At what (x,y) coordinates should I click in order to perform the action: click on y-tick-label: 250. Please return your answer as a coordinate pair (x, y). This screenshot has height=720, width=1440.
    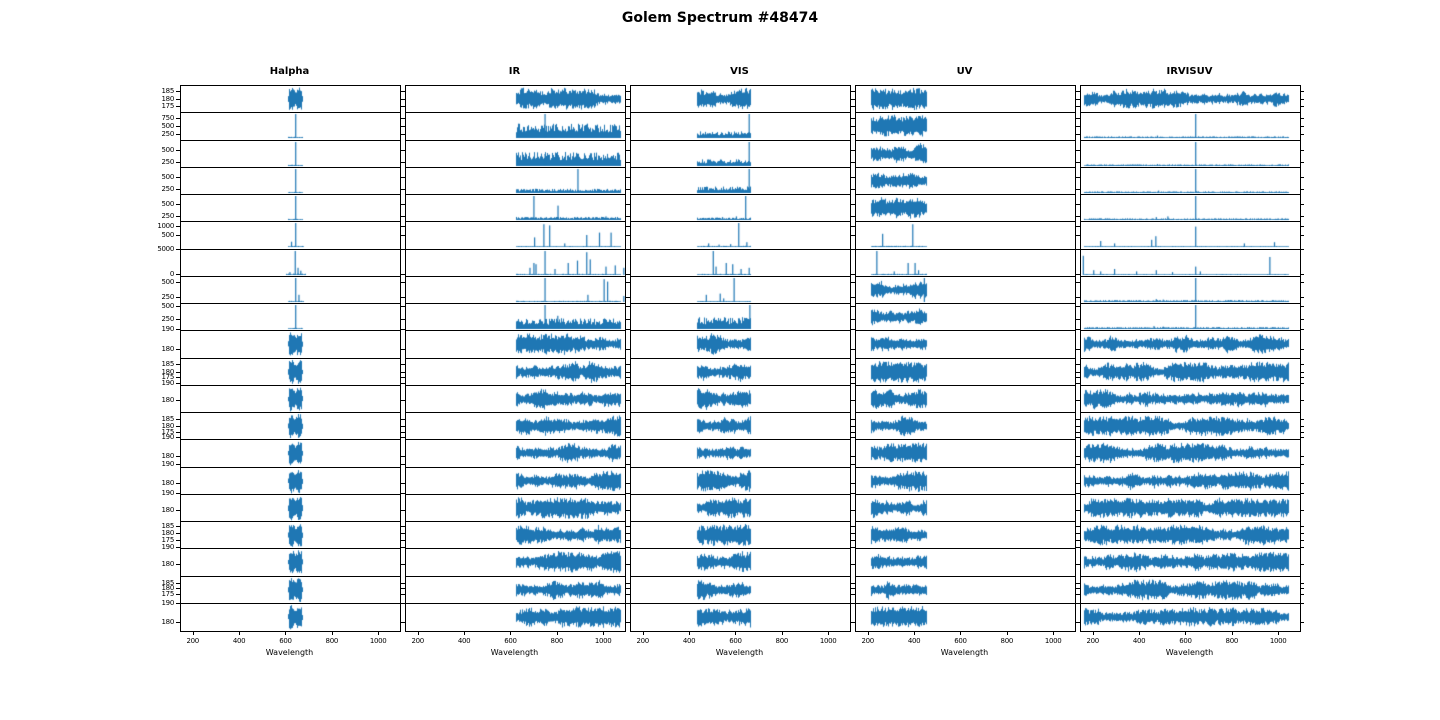
    Looking at the image, I should click on (168, 161).